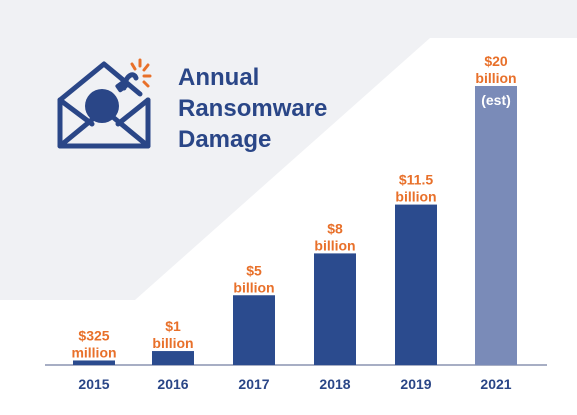 This screenshot has height=415, width=577. Describe the element at coordinates (225, 139) in the screenshot. I see `title-line-3: Damage` at that location.